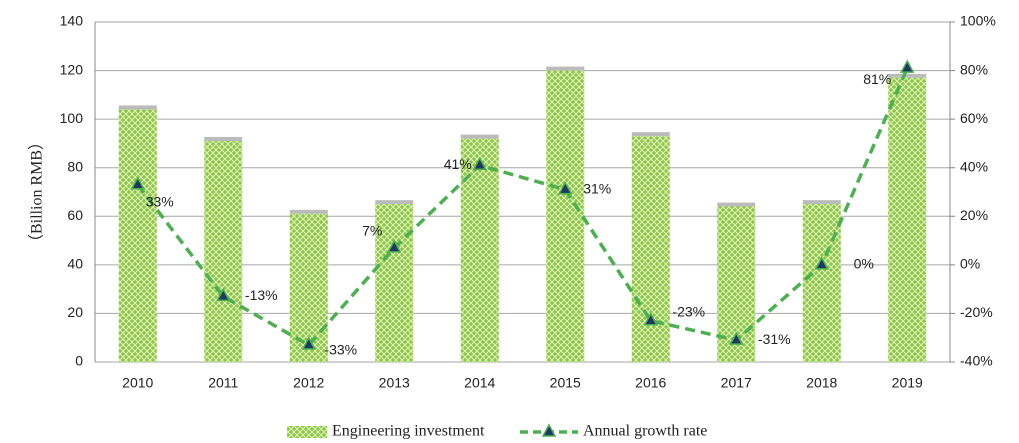 The width and height of the screenshot is (1019, 443). I want to click on x-tick-label: 2010, so click(137, 383).